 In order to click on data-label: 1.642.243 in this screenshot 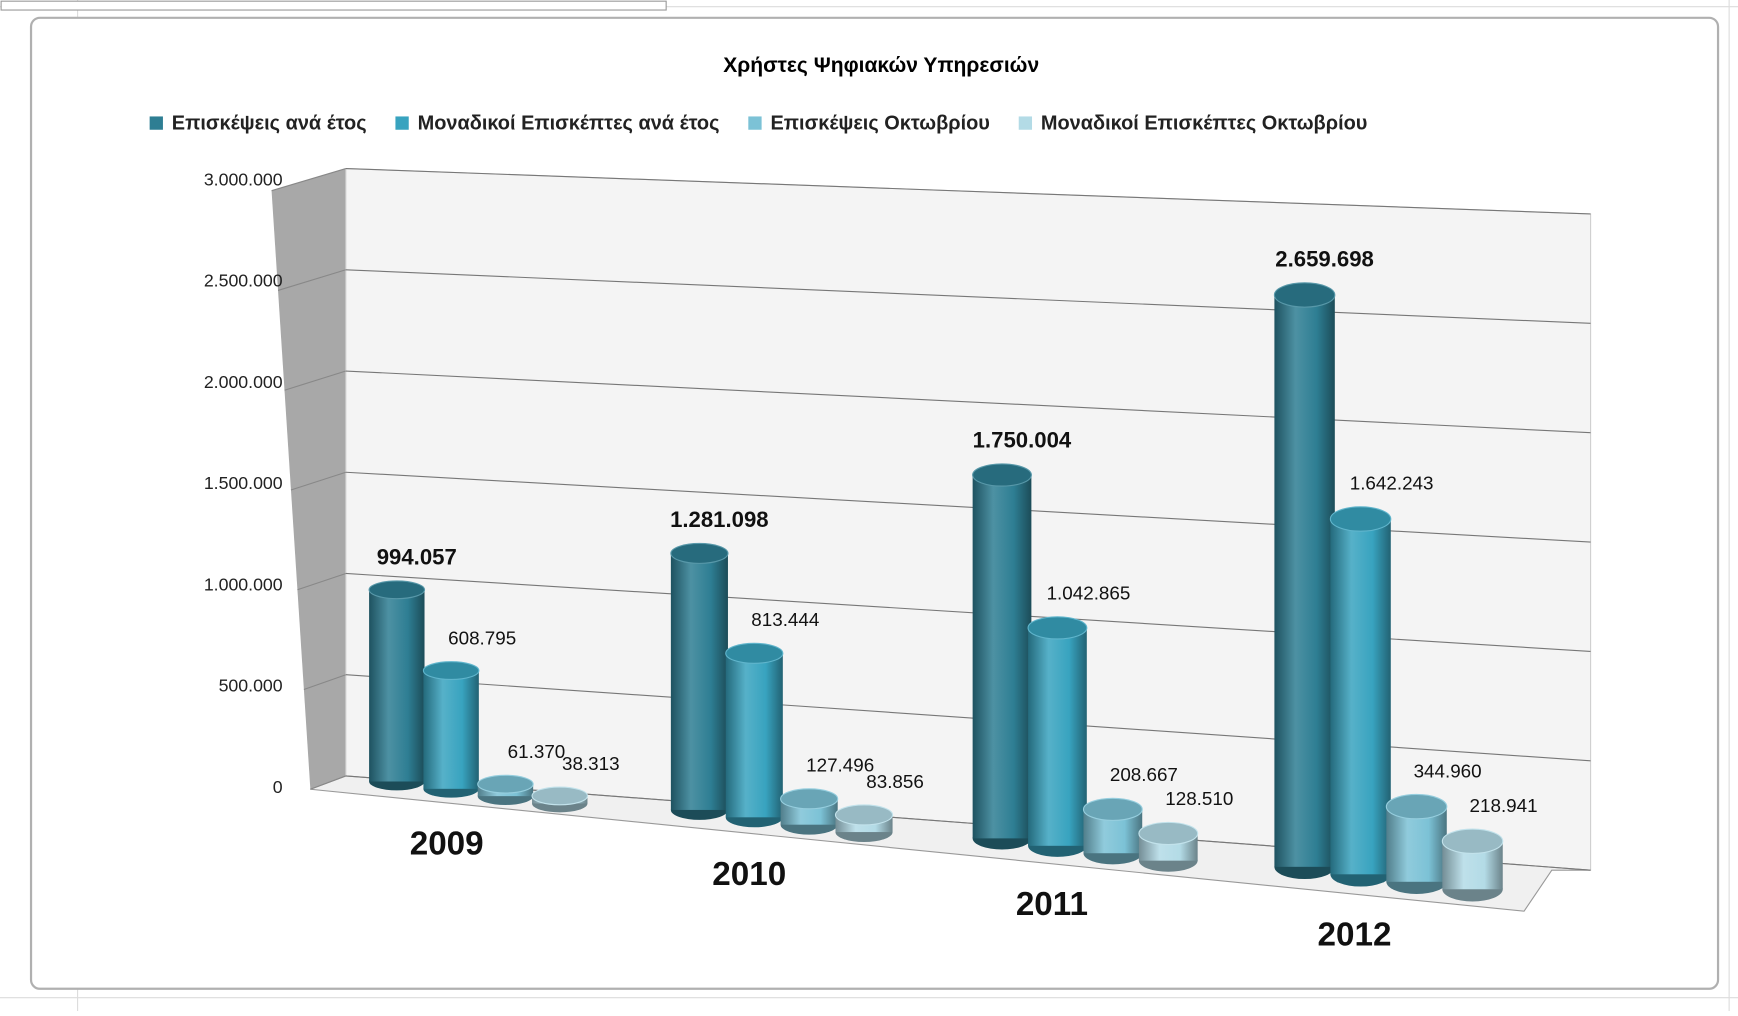, I will do `click(1392, 483)`.